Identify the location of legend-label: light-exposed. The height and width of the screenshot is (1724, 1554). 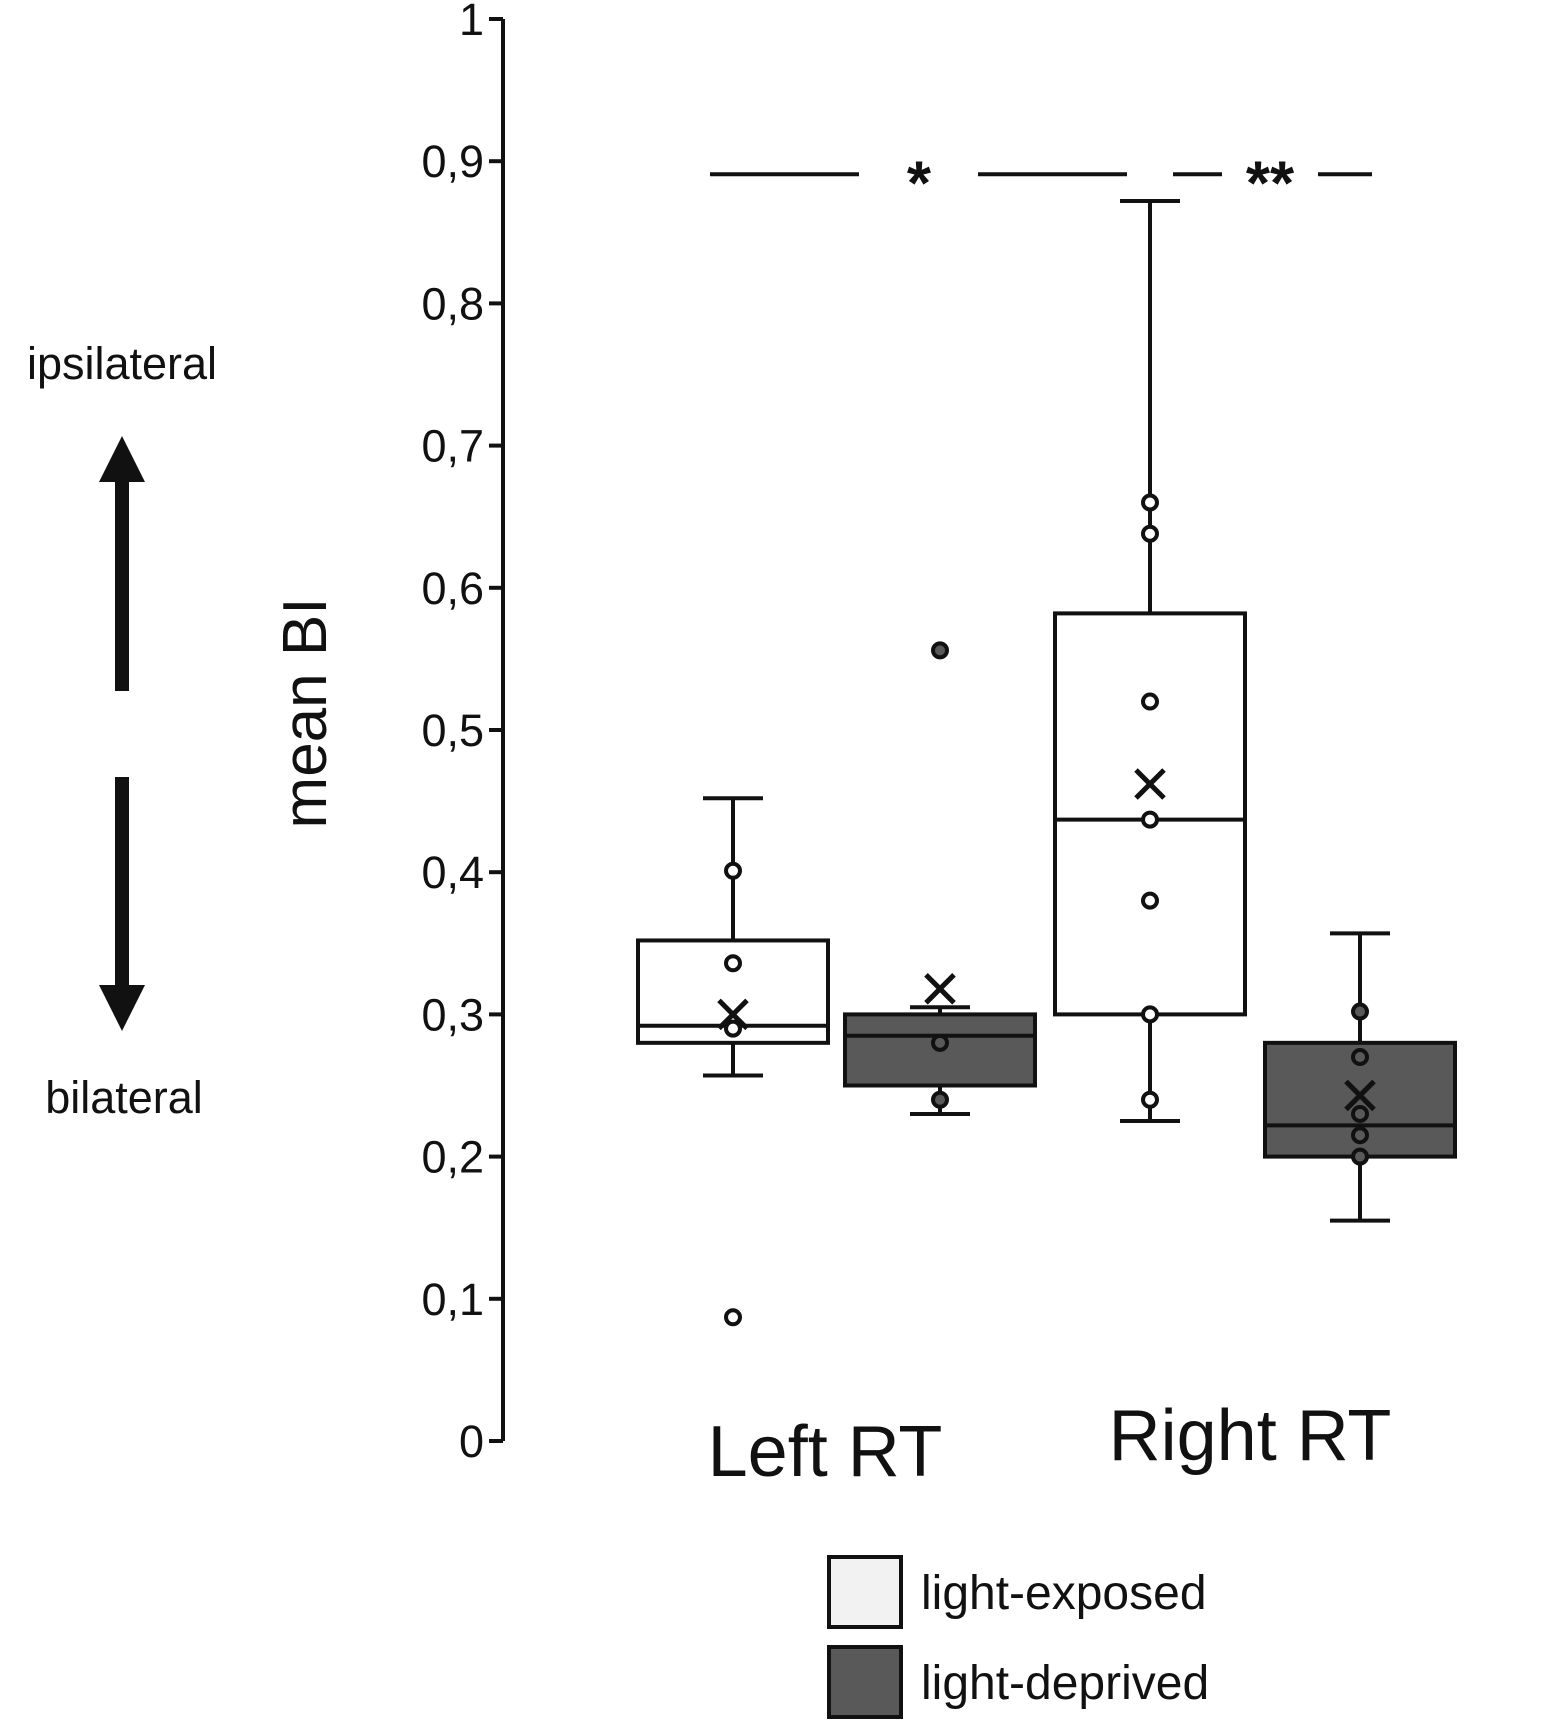
(1064, 1593).